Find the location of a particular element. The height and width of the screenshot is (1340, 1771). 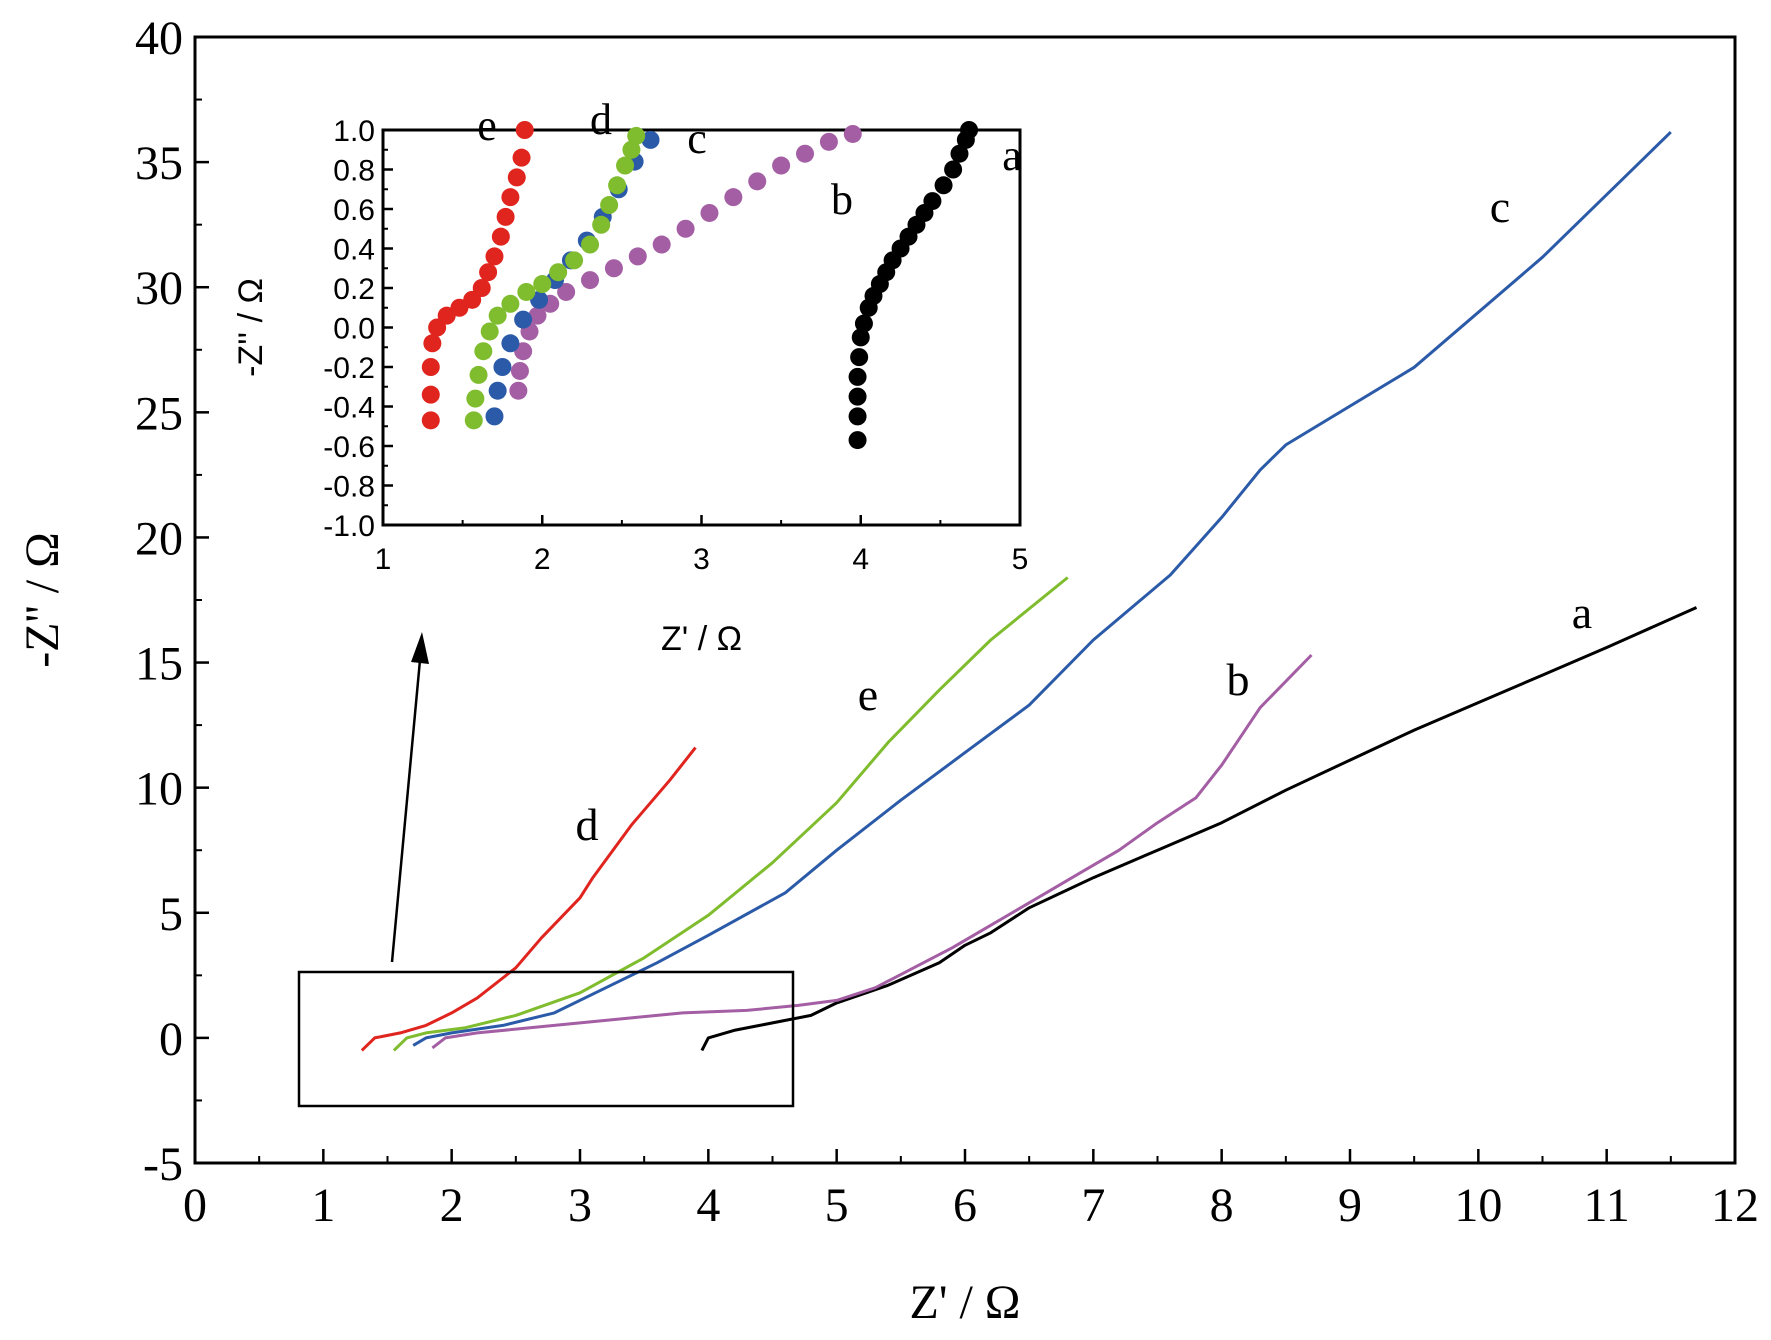

inset-y-tick-label: 0.0 is located at coordinates (354, 329).